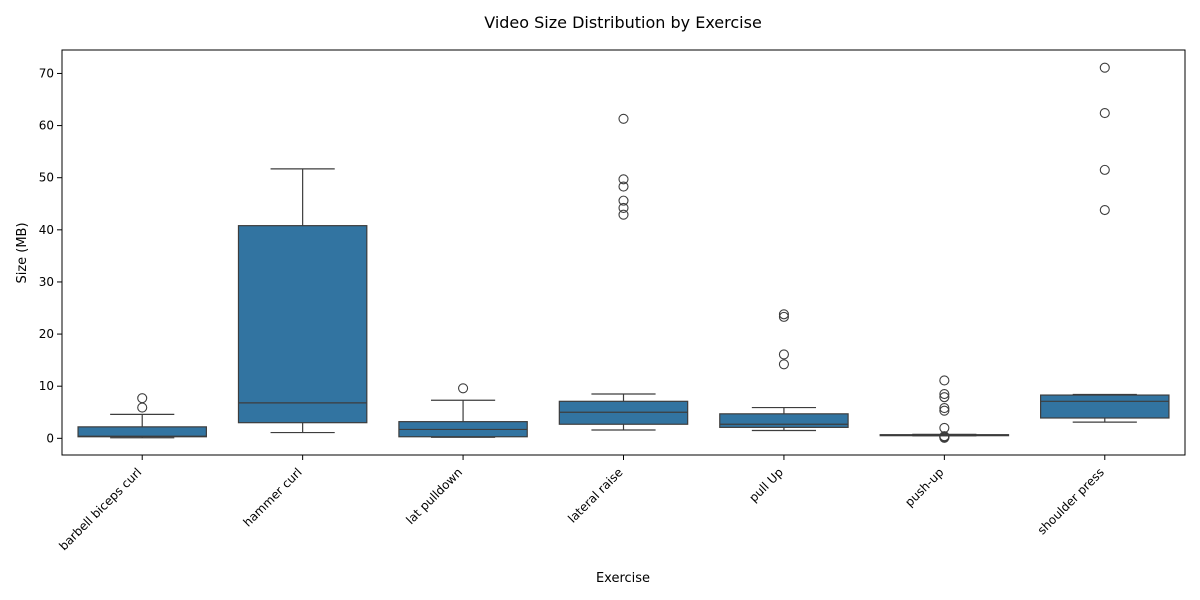  Describe the element at coordinates (595, 495) in the screenshot. I see `x-tick-label: lateral raise` at that location.